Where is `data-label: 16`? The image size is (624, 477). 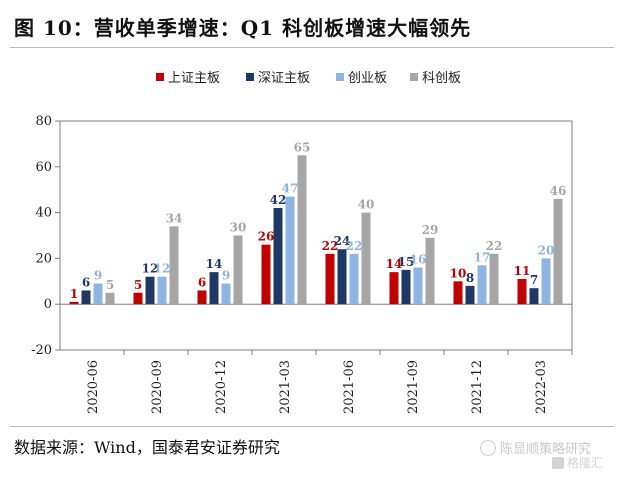 data-label: 16 is located at coordinates (418, 260).